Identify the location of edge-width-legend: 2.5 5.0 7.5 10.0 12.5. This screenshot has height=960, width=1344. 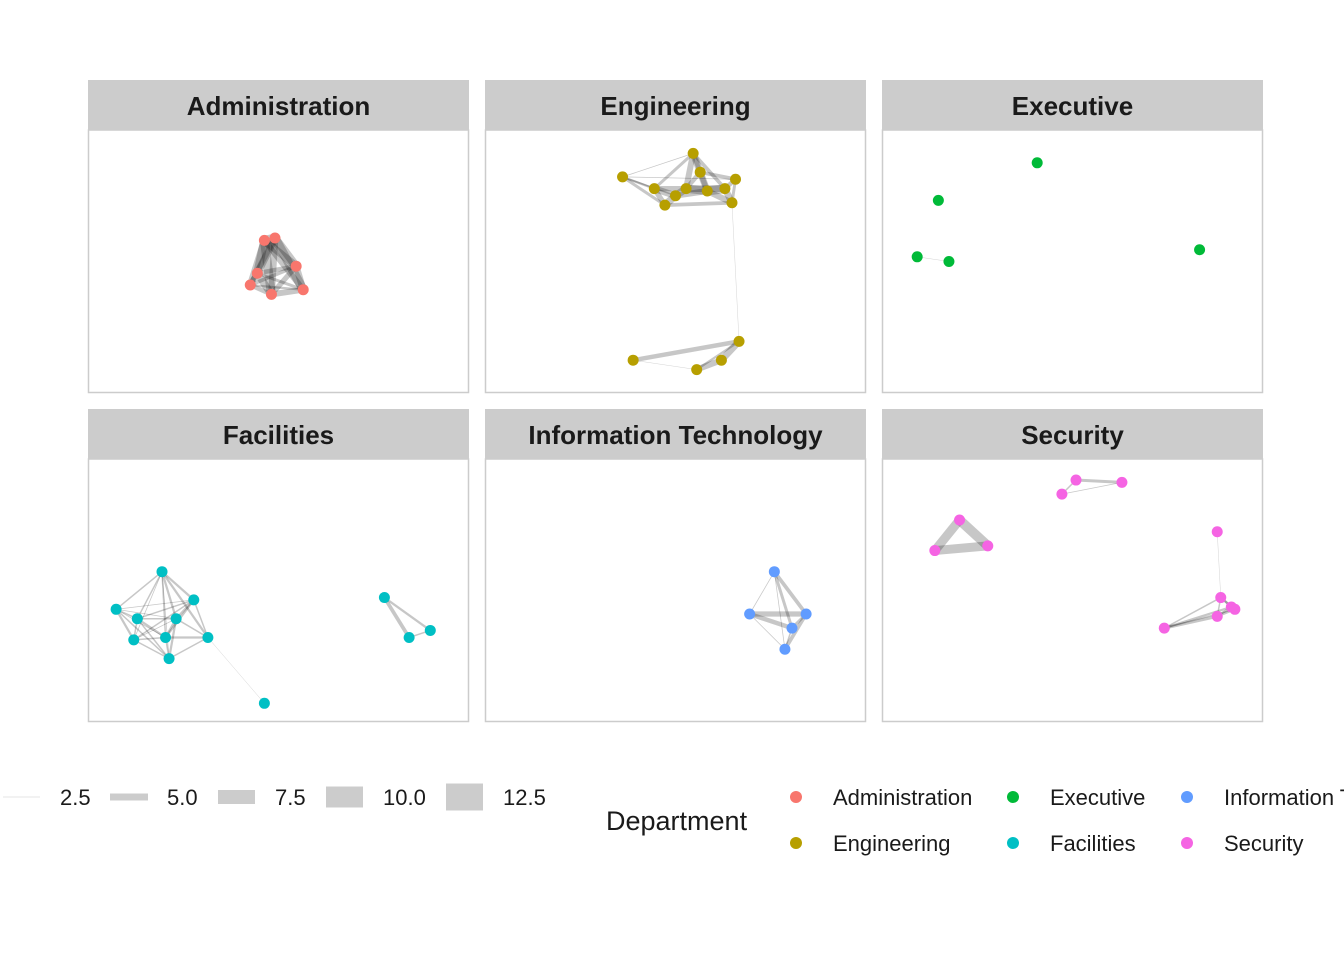
(274, 797).